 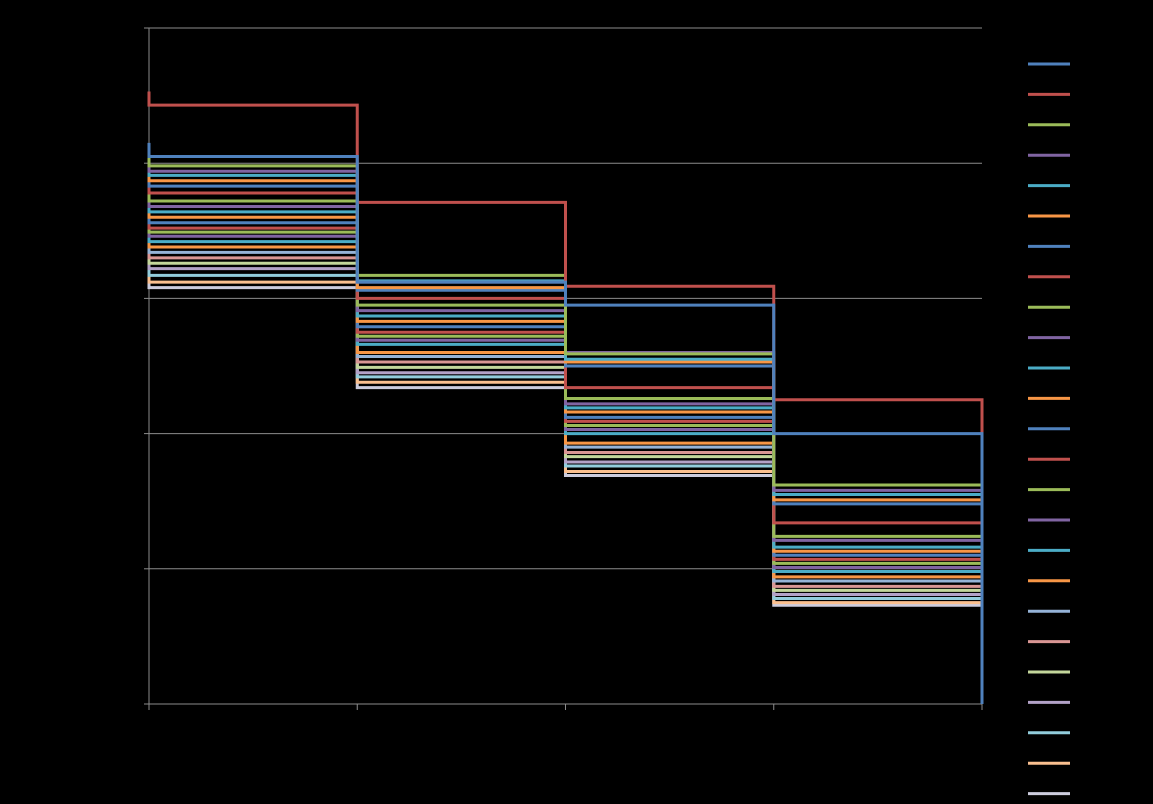 What do you see at coordinates (1049, 429) in the screenshot?
I see `legend` at bounding box center [1049, 429].